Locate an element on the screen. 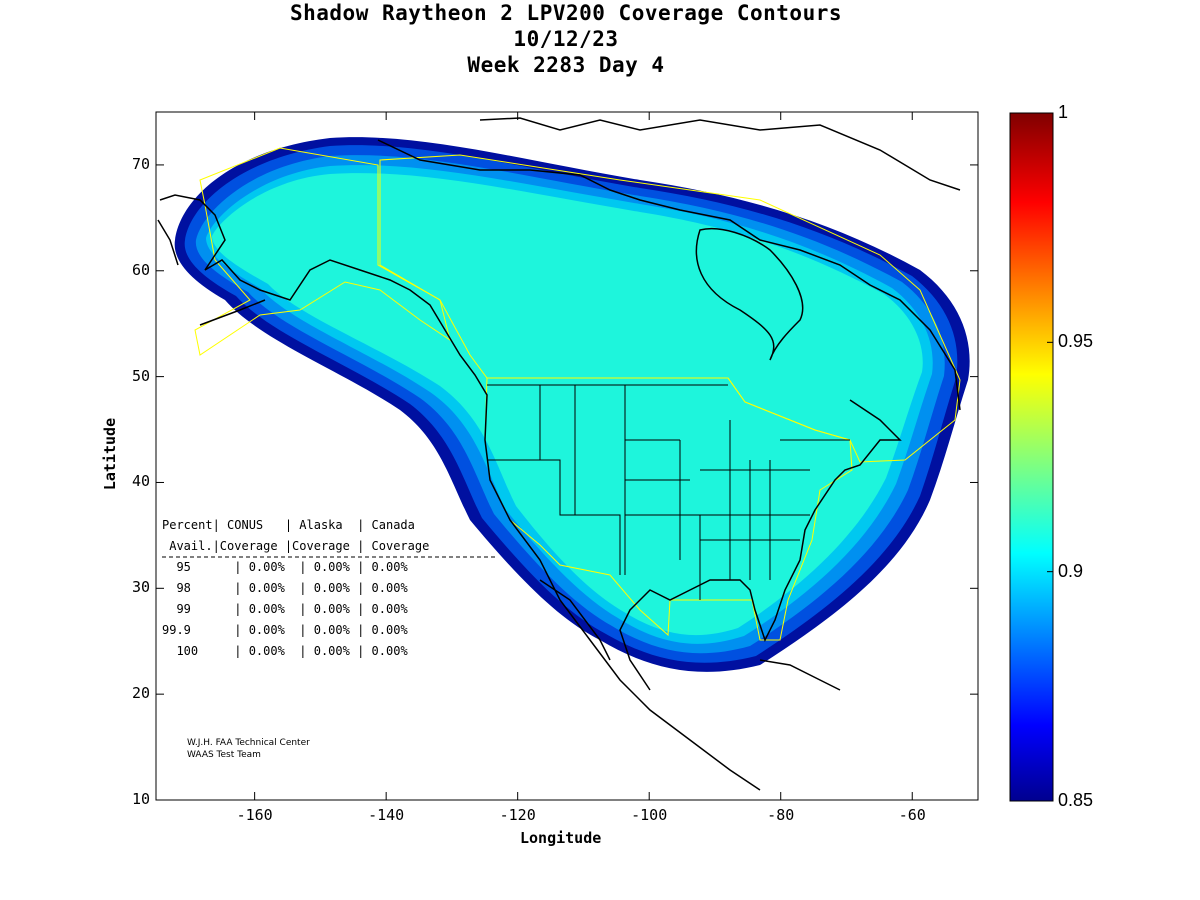 The width and height of the screenshot is (1200, 900). credit-line2: WAAS Test Team is located at coordinates (224, 755).